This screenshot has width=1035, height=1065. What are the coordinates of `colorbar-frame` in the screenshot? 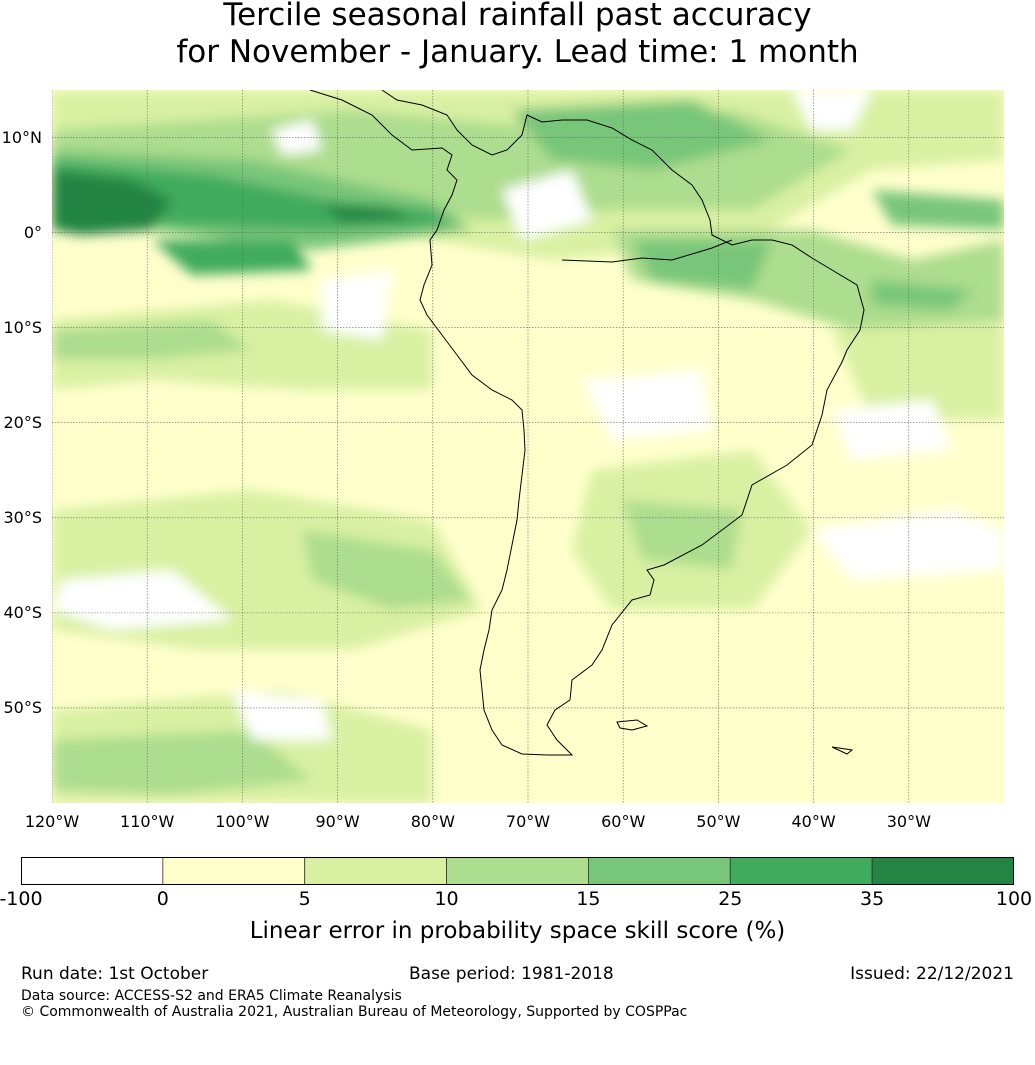 It's located at (517, 871).